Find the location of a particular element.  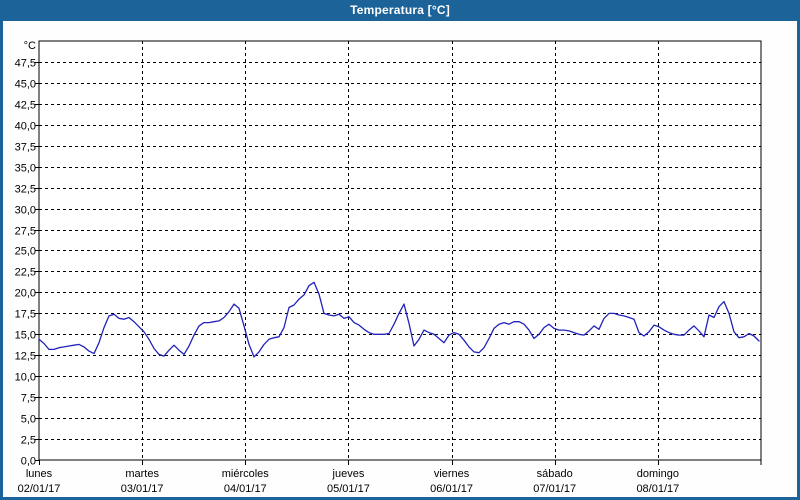

y-axis-unit-label: °C is located at coordinates (30, 46).